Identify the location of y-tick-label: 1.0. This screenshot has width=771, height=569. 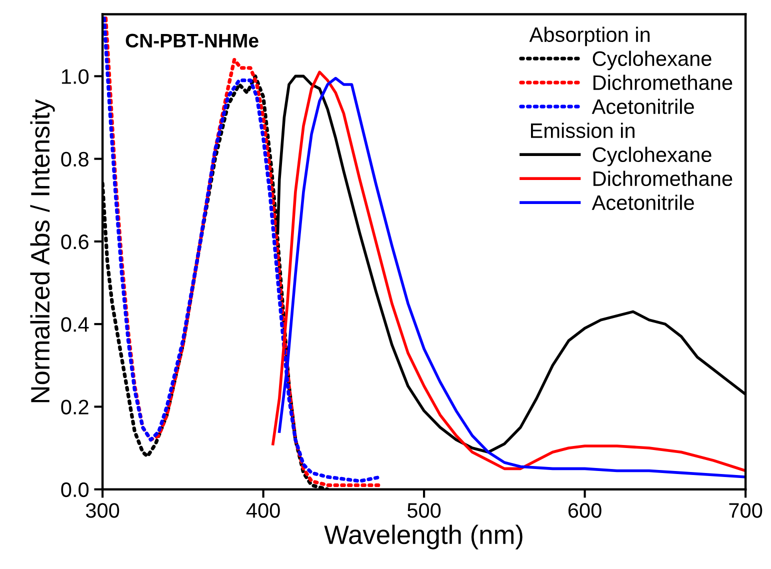
(75, 76).